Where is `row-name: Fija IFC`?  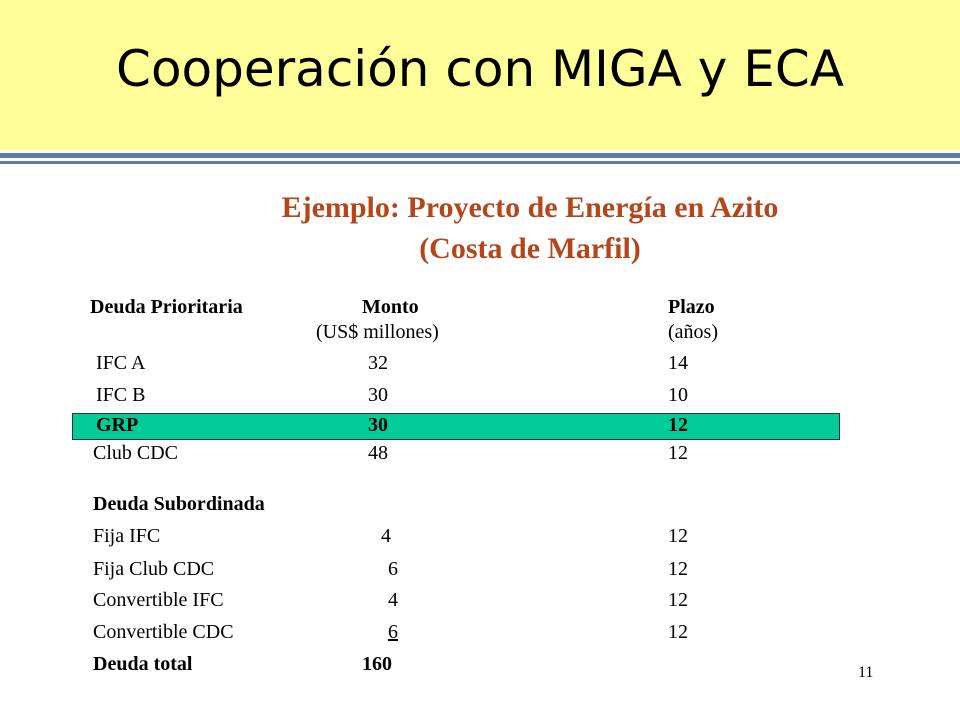 row-name: Fija IFC is located at coordinates (127, 536).